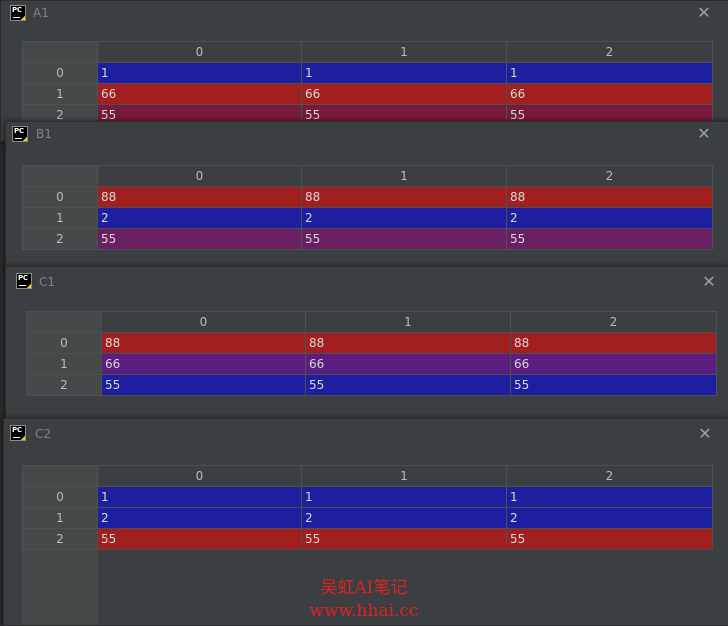 The height and width of the screenshot is (626, 728). What do you see at coordinates (364, 14) in the screenshot?
I see `window-titlebar: PC A1 ✕` at bounding box center [364, 14].